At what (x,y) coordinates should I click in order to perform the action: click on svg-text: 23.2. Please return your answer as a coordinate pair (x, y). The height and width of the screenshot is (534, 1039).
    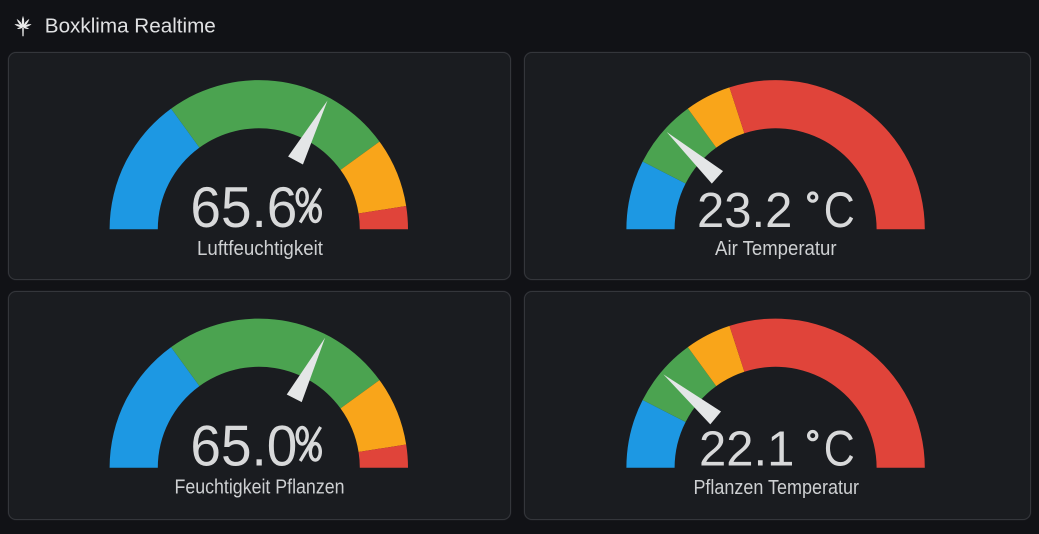
    Looking at the image, I should click on (744, 211).